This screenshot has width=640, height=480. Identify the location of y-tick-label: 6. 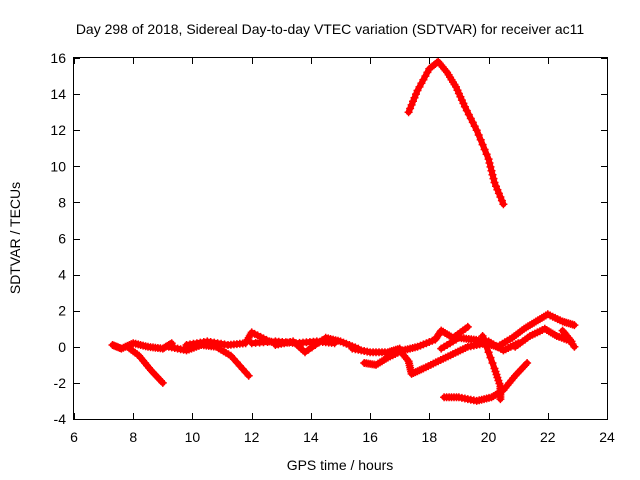
(62, 239).